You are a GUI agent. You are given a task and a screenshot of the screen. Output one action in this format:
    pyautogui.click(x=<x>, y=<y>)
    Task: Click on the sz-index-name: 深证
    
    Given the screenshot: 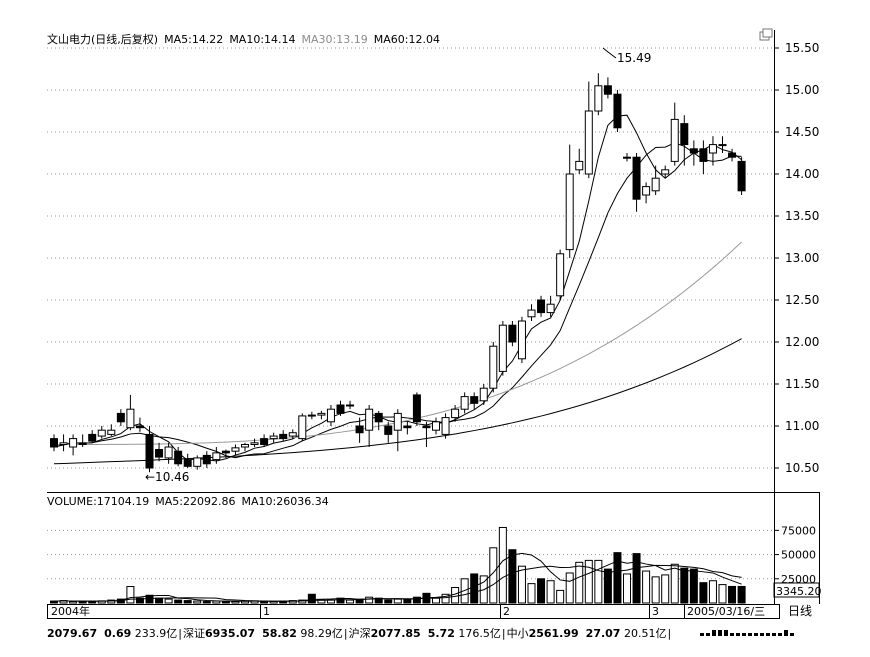 What is the action you would take?
    pyautogui.click(x=193, y=633)
    